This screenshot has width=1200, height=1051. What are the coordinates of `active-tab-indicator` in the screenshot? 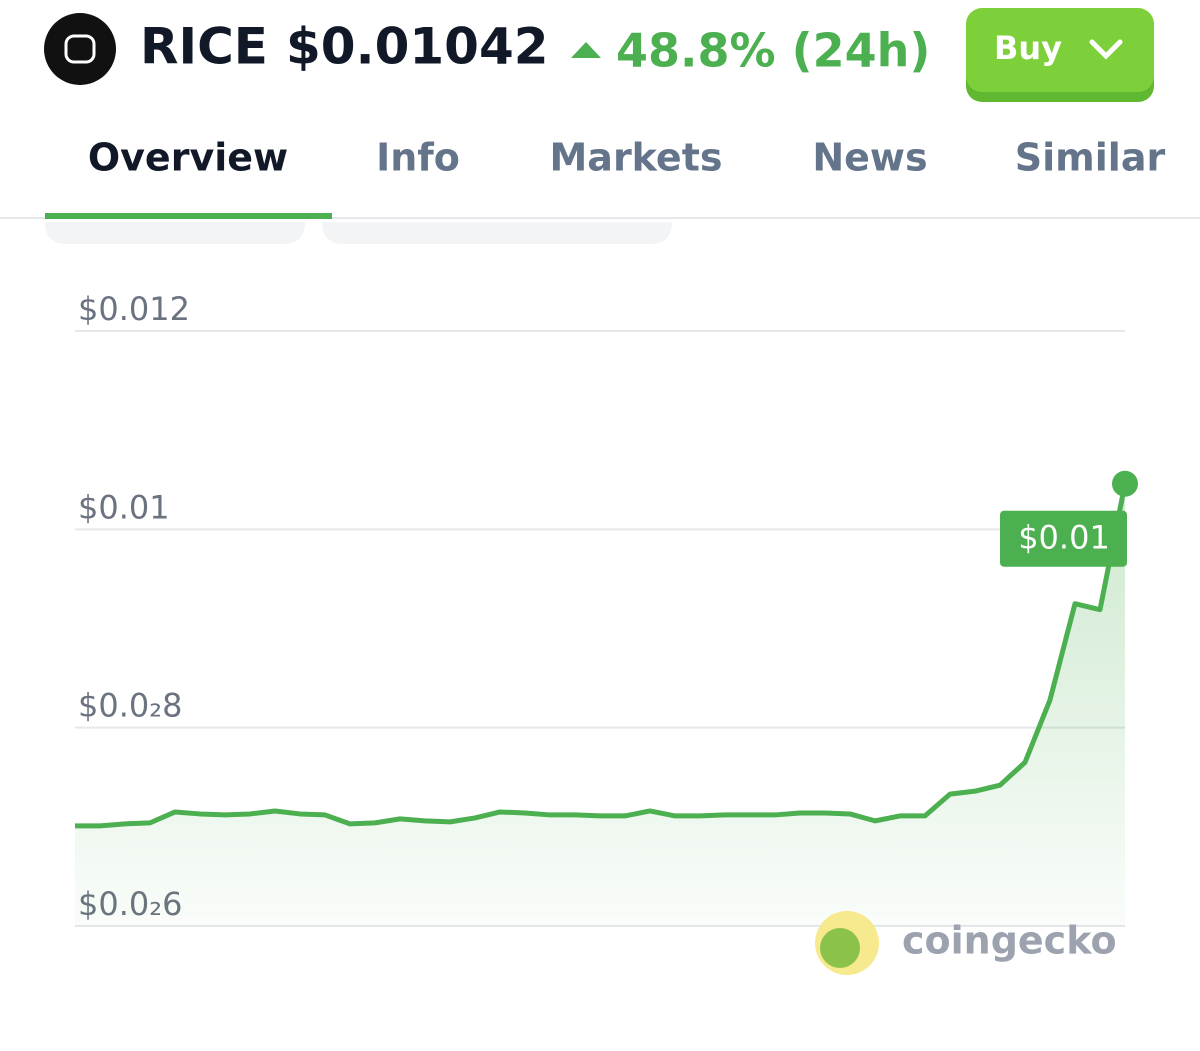 It's located at (188, 216).